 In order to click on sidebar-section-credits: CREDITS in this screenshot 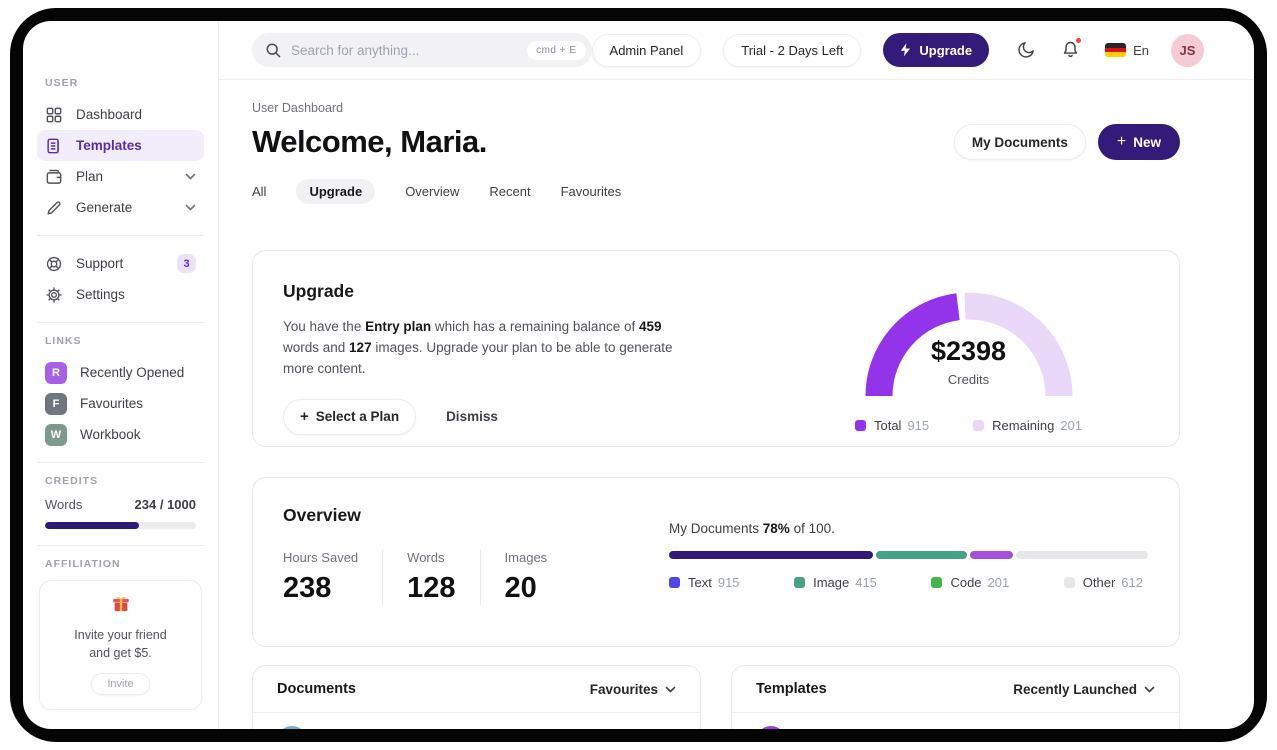, I will do `click(72, 481)`.